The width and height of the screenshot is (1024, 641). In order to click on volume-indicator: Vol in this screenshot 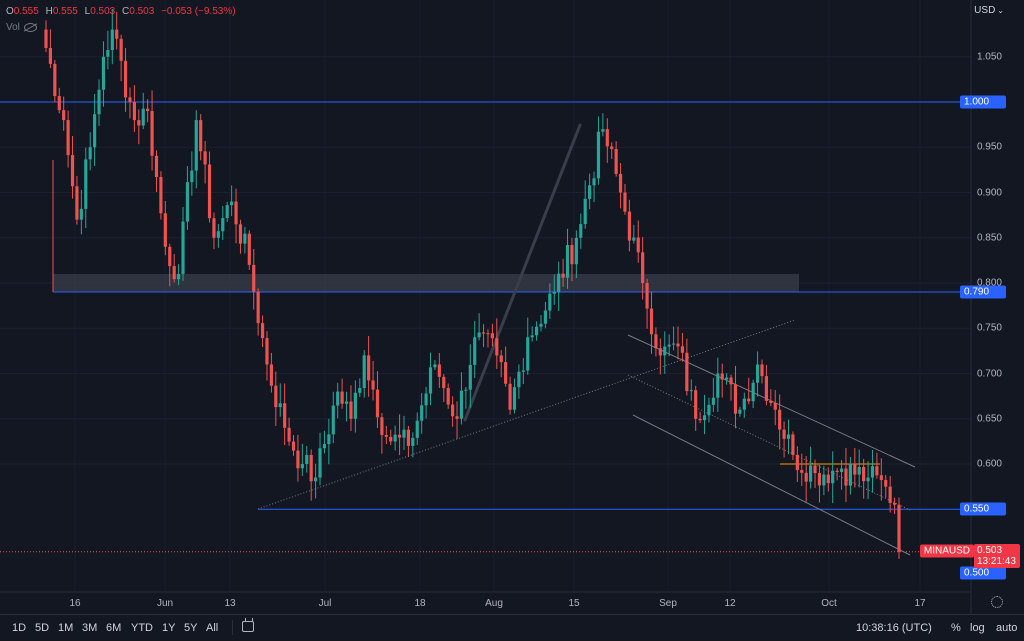, I will do `click(21, 27)`.